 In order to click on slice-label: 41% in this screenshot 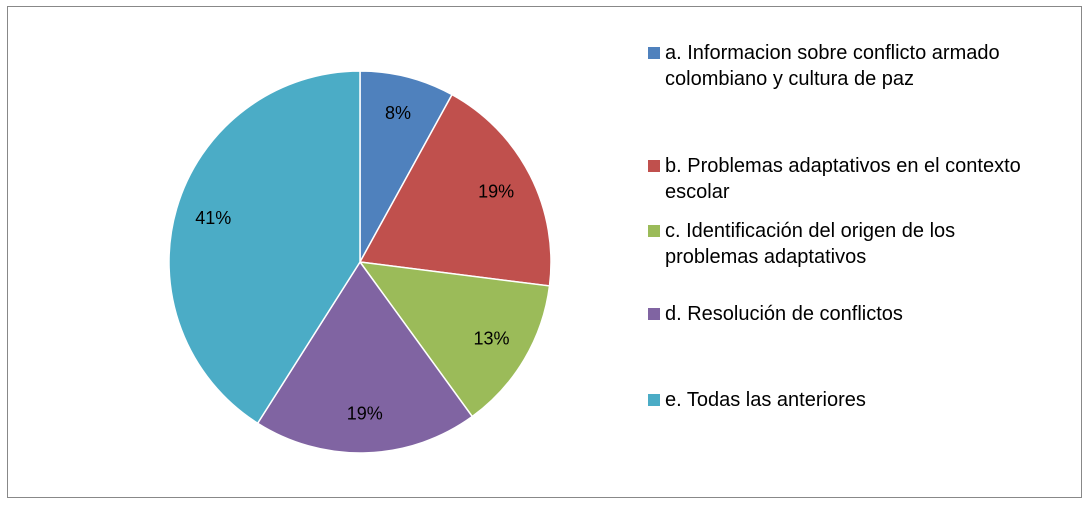, I will do `click(213, 218)`.